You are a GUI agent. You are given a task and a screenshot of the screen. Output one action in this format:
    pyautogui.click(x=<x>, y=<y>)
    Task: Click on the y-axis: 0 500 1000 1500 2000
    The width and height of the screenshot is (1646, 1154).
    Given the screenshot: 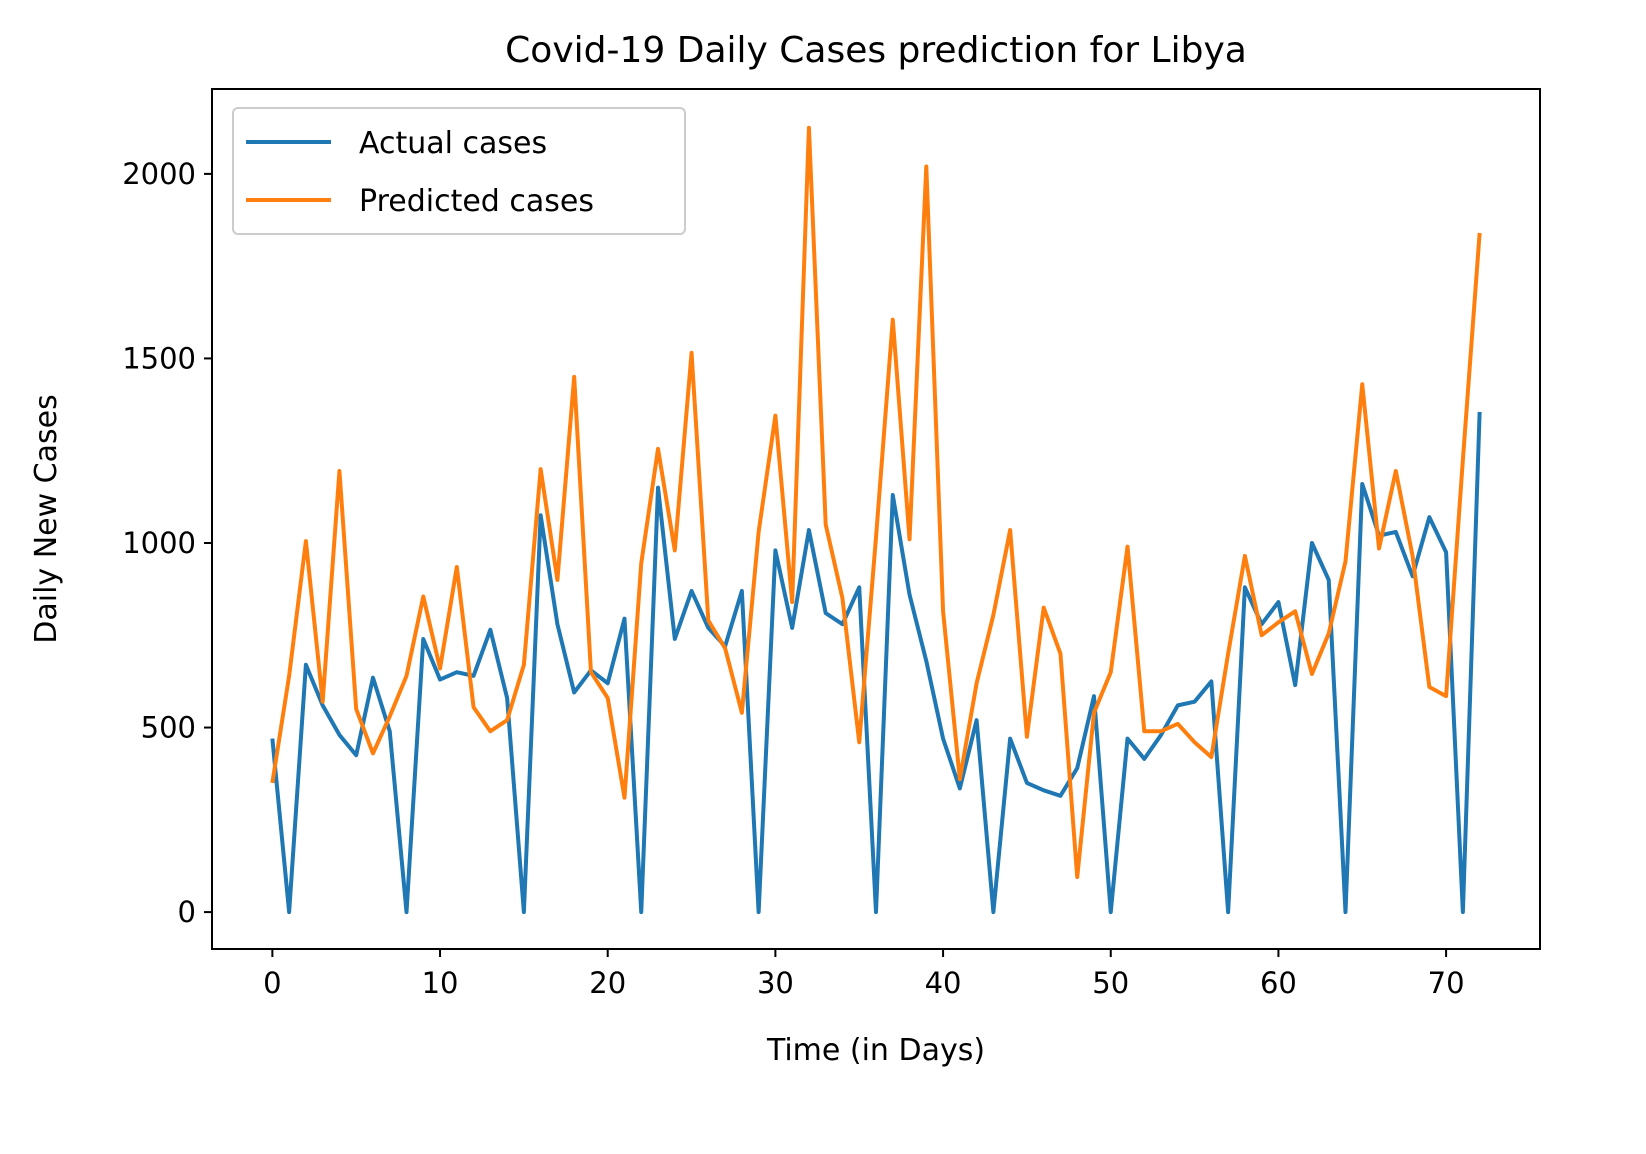 What is the action you would take?
    pyautogui.click(x=167, y=543)
    